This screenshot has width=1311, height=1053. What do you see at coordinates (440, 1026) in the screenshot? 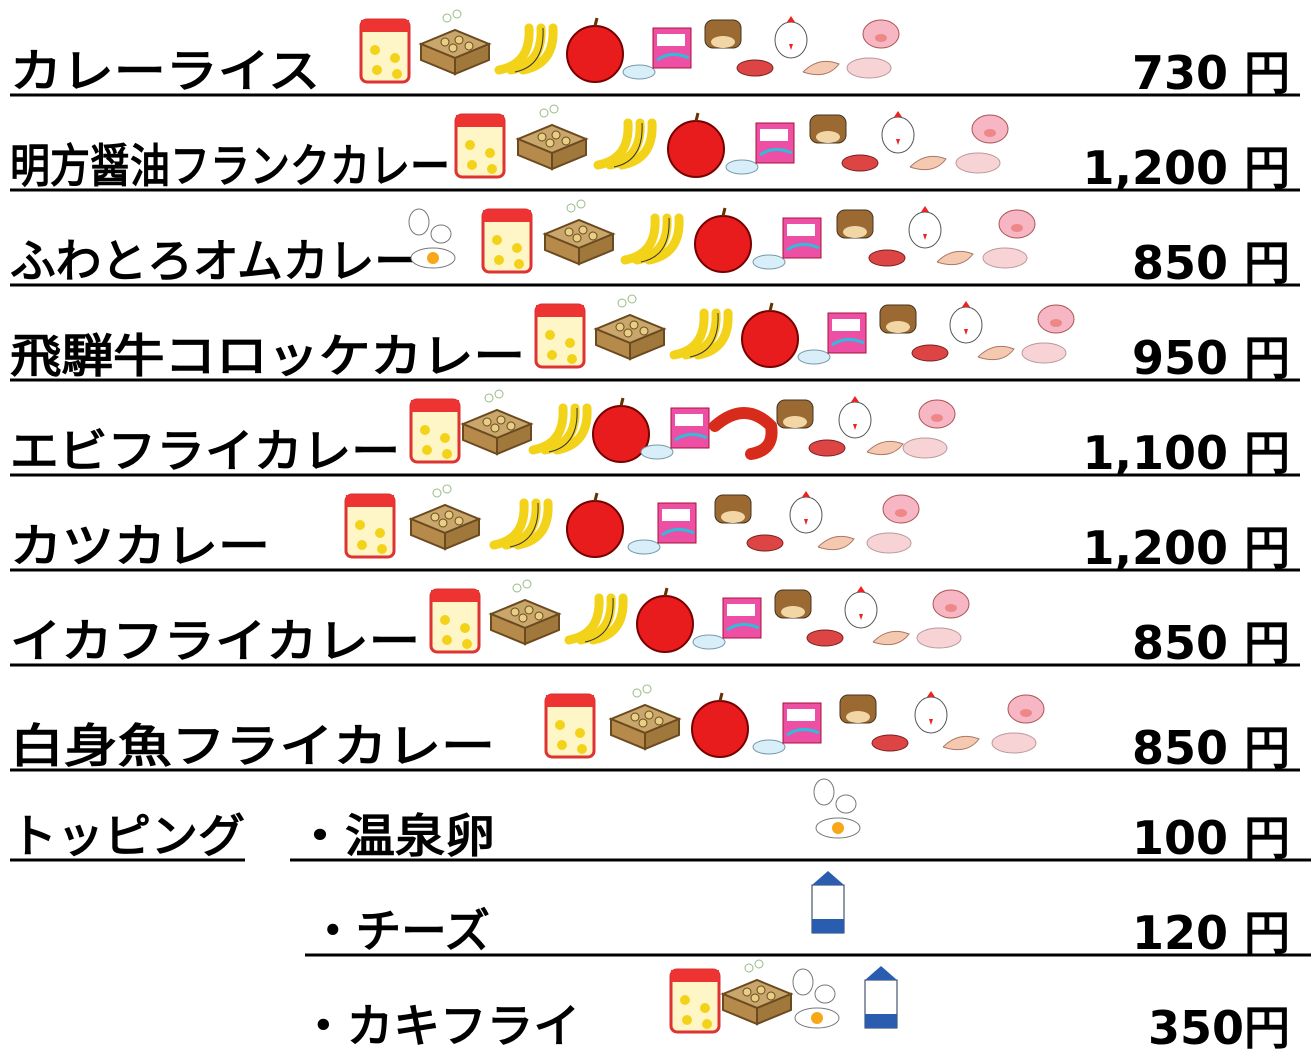
I see `topping-name: ・カキフライ` at bounding box center [440, 1026].